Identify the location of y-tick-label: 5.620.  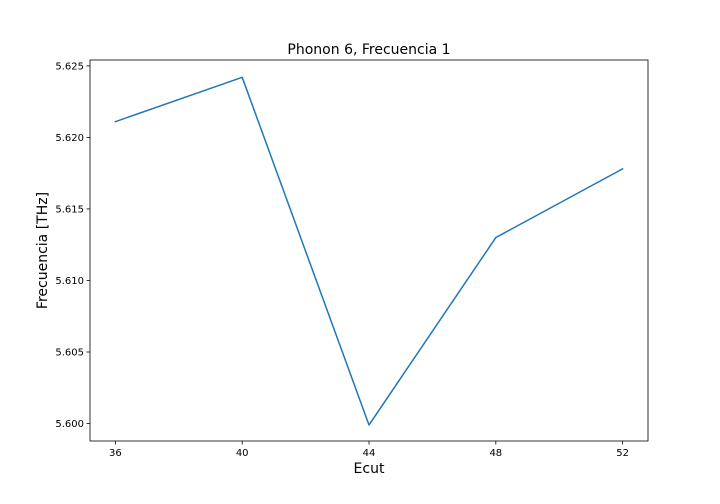
(69, 138).